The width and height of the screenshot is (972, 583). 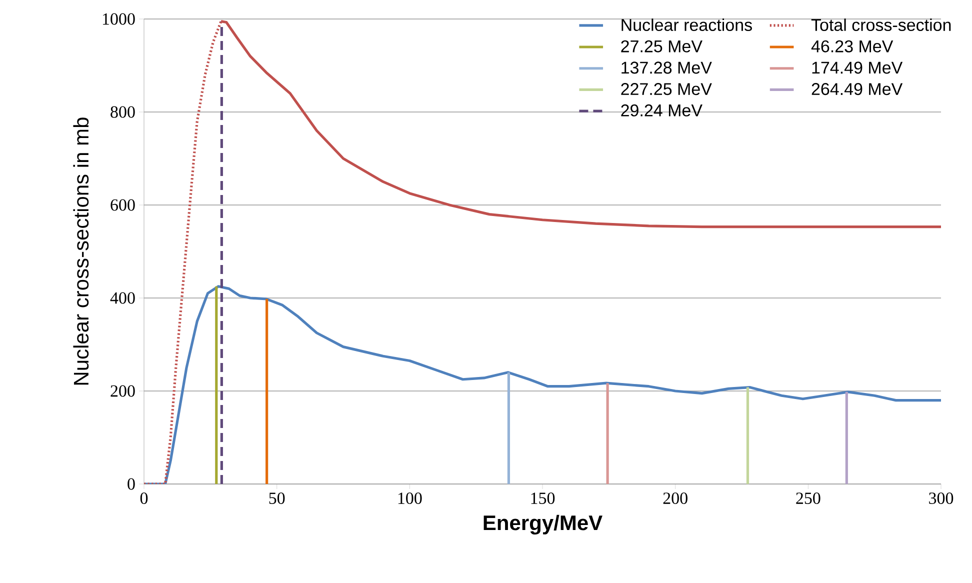 I want to click on legend-label: 46.23 MeV, so click(x=852, y=46).